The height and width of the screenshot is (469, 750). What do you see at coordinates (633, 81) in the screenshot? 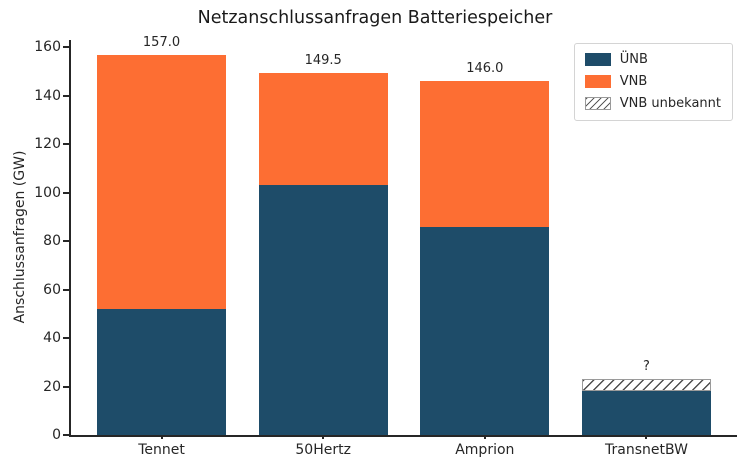
I see `legend-item-label: VNB` at bounding box center [633, 81].